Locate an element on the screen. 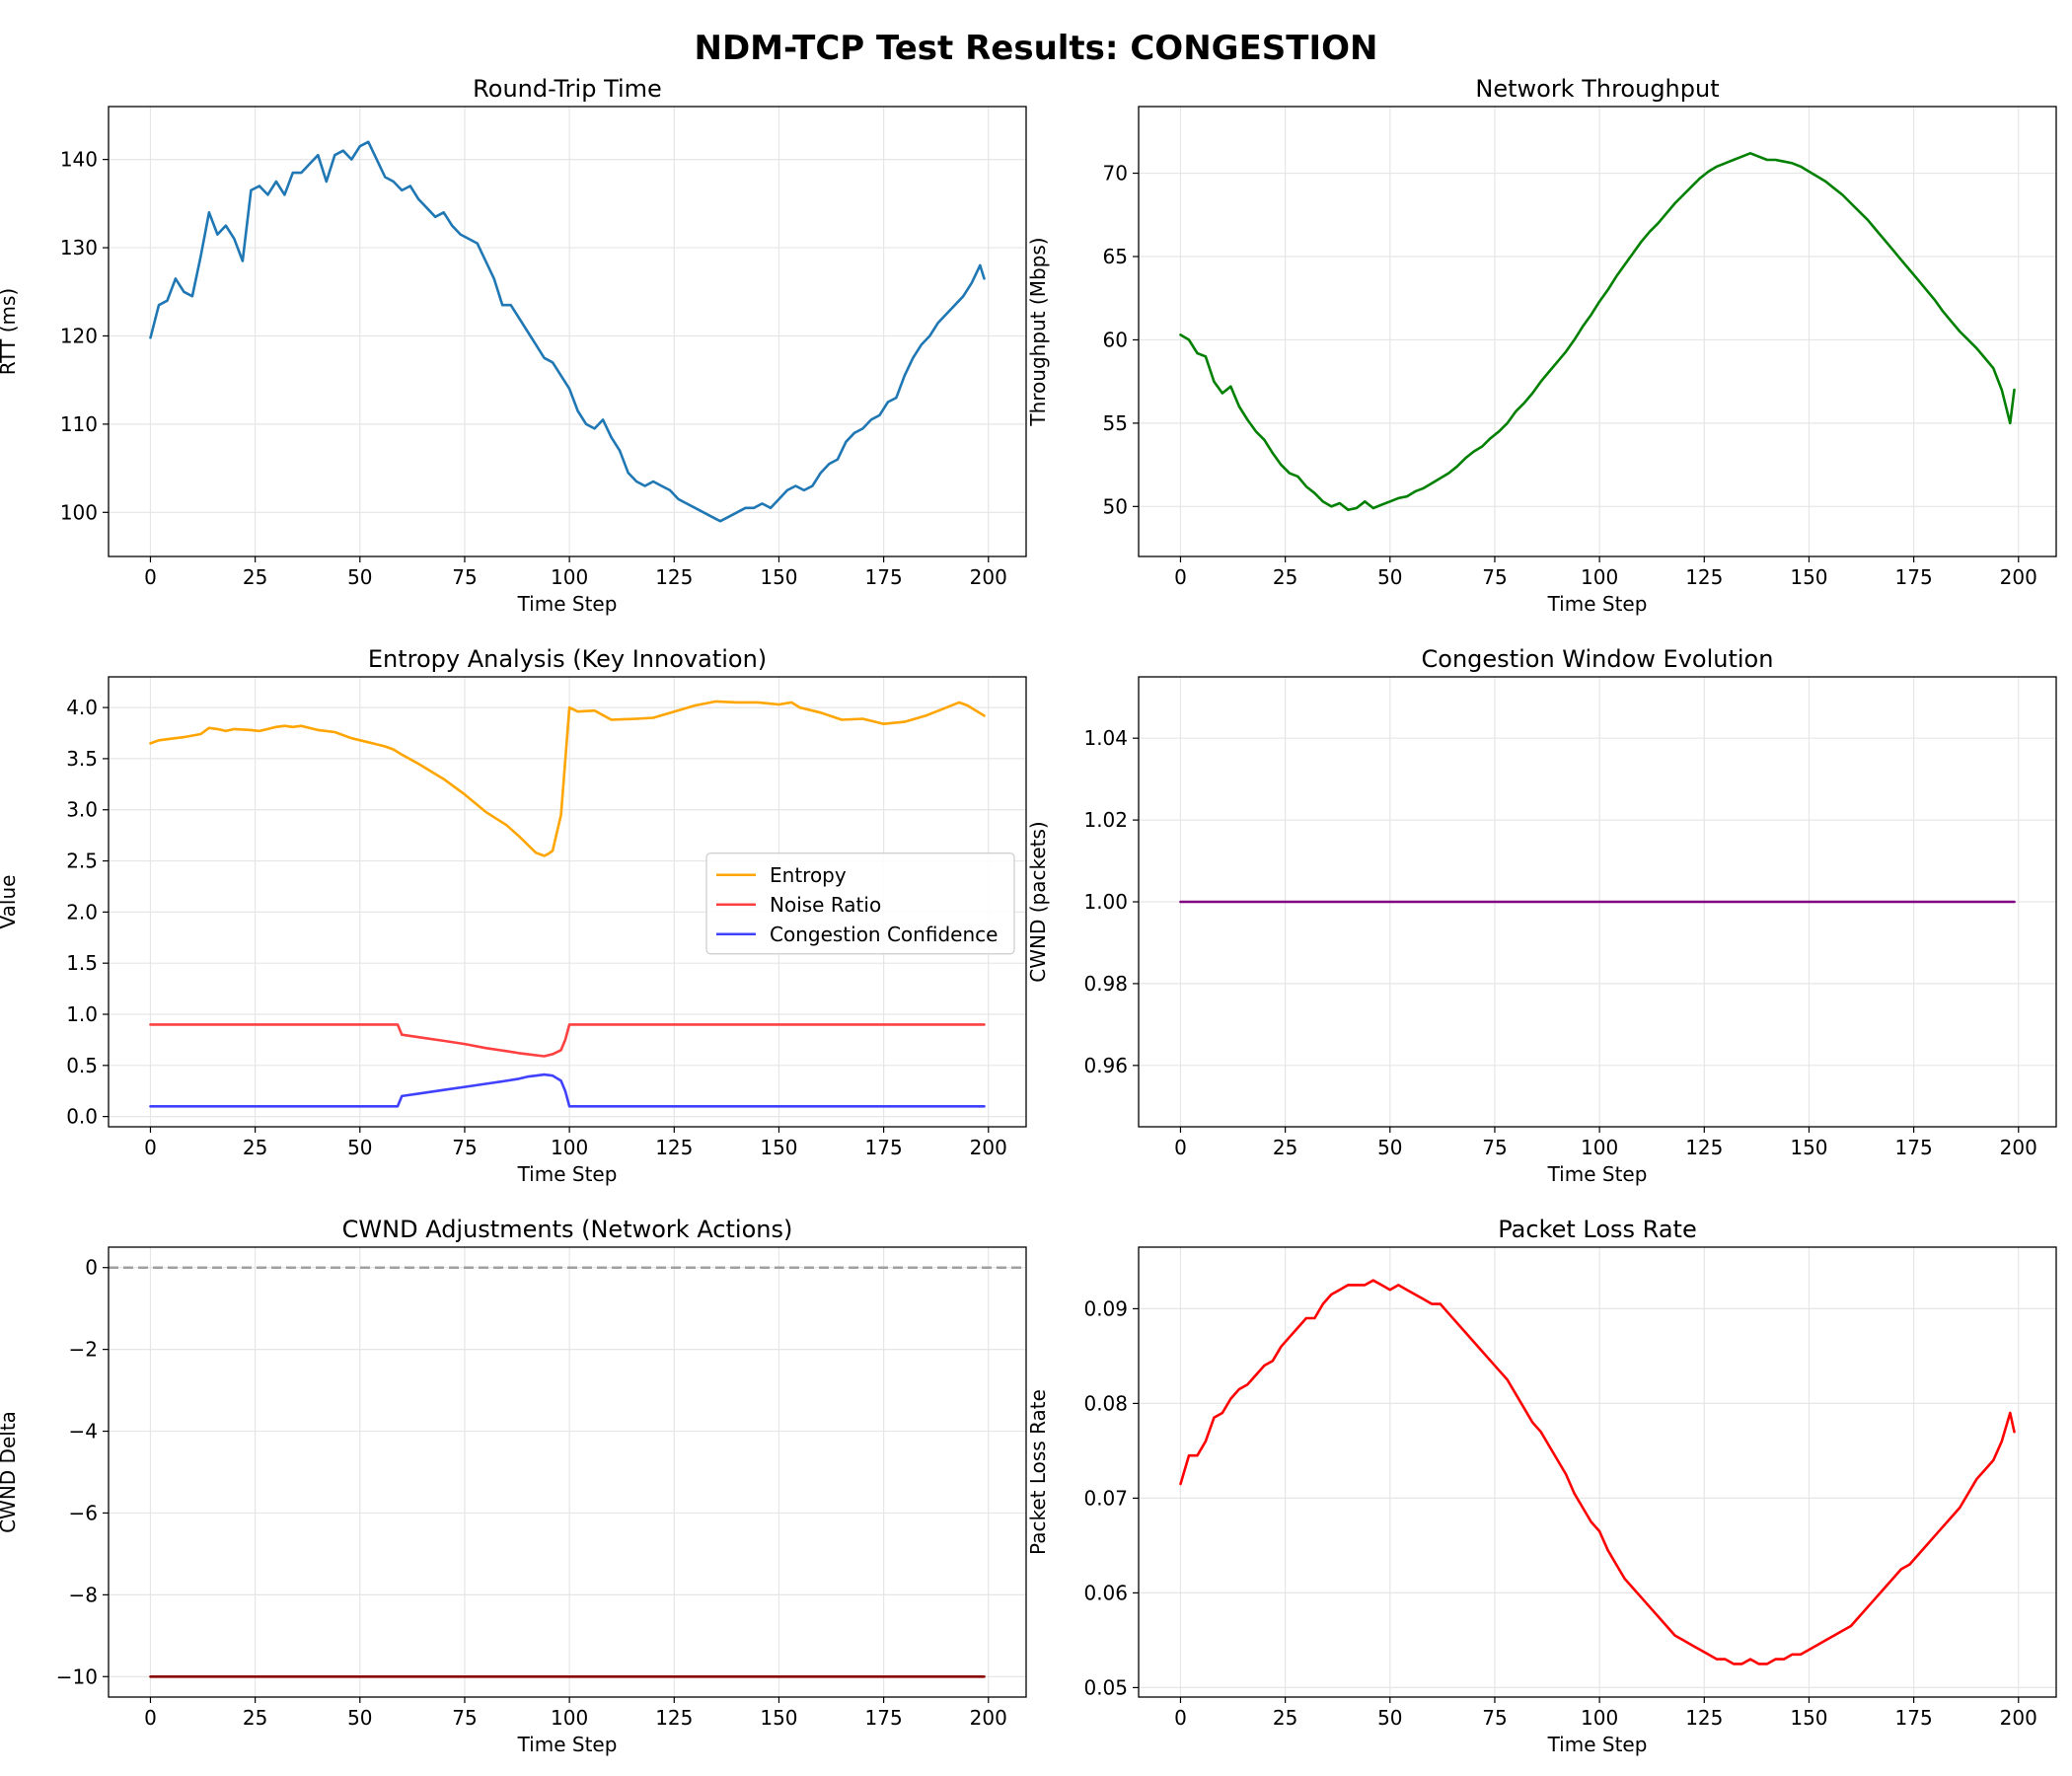 The width and height of the screenshot is (2072, 1776). legend-label: Noise Ratio is located at coordinates (826, 905).